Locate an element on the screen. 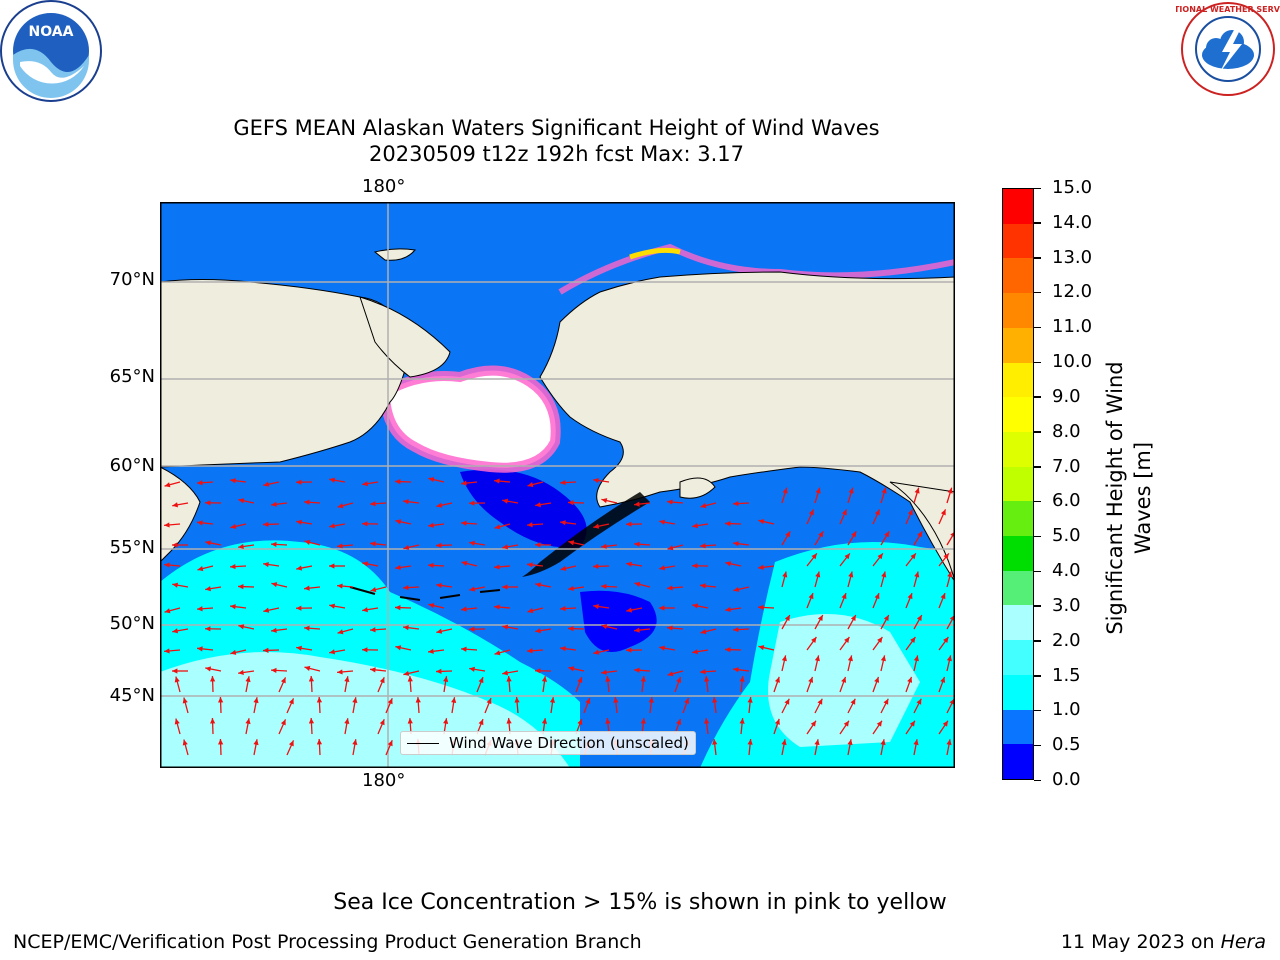  lat-label-50: 50°N is located at coordinates (132, 623).